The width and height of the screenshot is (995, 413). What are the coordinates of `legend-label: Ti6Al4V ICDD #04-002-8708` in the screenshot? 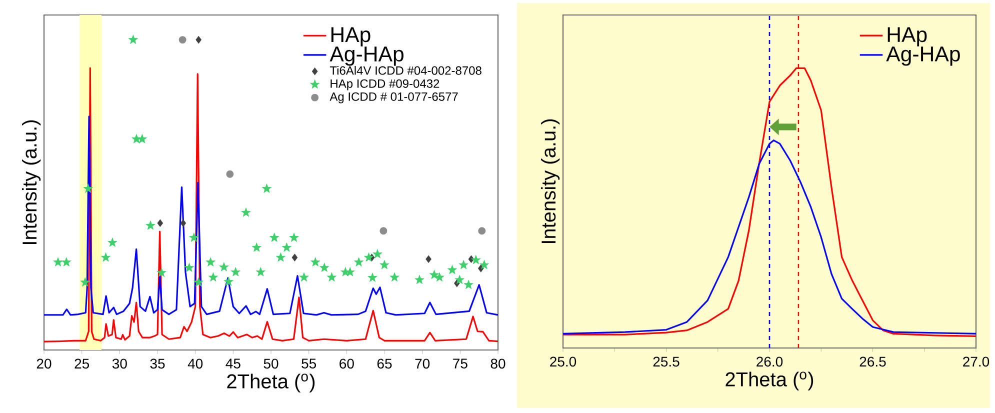 It's located at (406, 70).